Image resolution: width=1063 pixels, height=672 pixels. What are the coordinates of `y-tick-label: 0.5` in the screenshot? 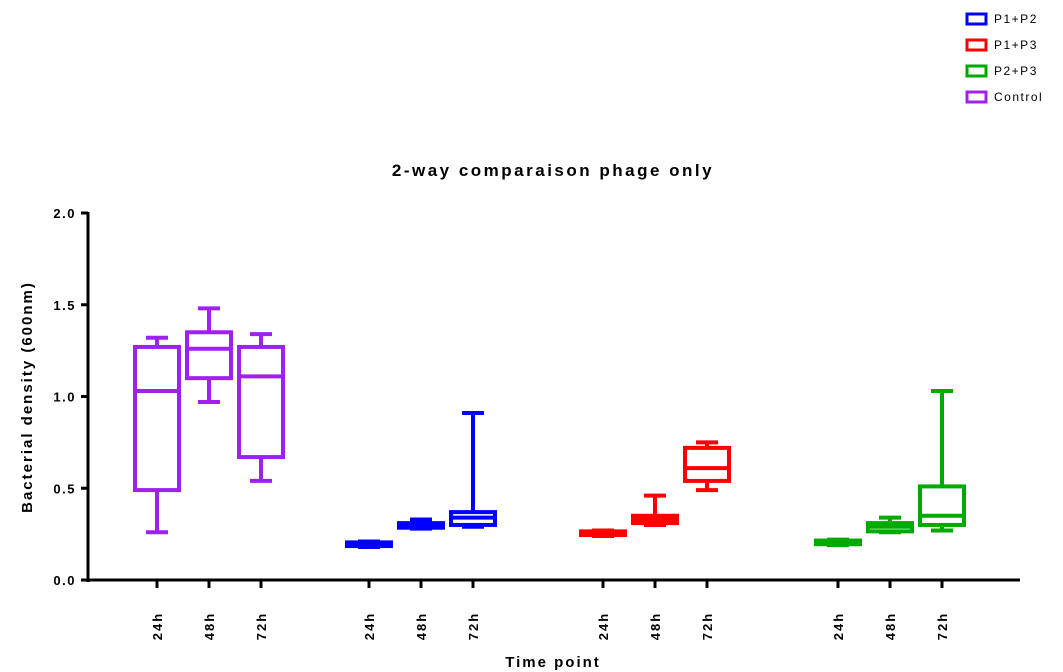 It's located at (64, 488).